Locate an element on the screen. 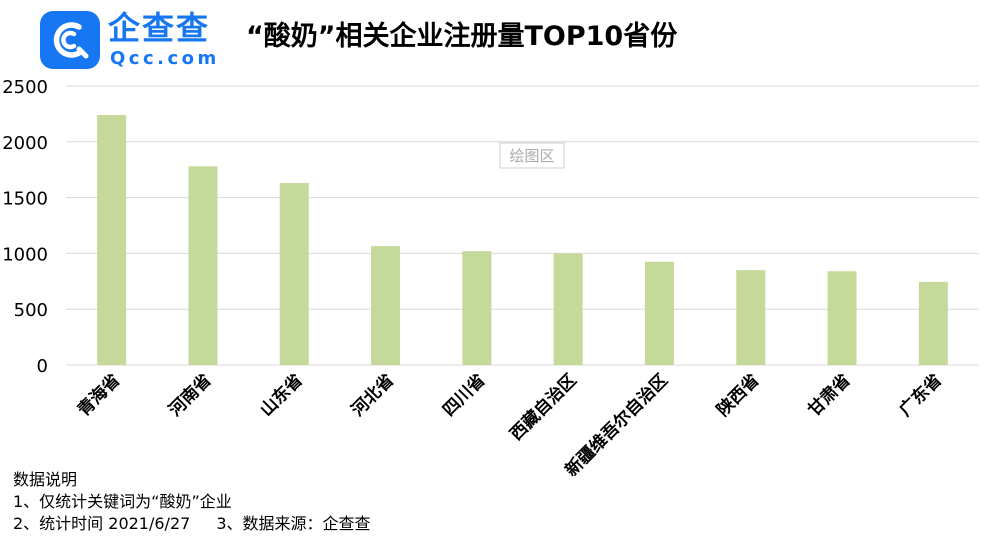 This screenshot has width=989, height=542. x-tick-label: 河南省 is located at coordinates (190, 395).